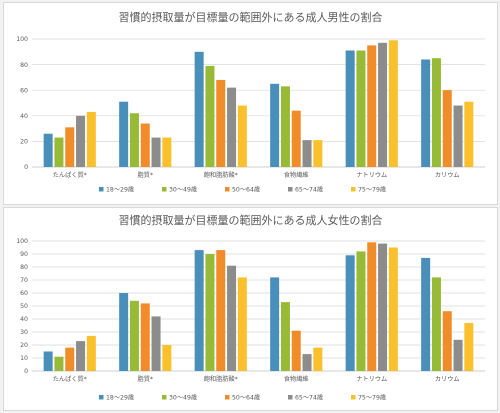  Describe the element at coordinates (246, 190) in the screenshot. I see `chart-0-legend-label: 50～64歳` at that location.